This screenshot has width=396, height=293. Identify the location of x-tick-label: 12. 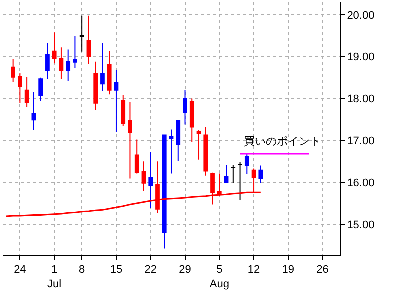
(254, 270).